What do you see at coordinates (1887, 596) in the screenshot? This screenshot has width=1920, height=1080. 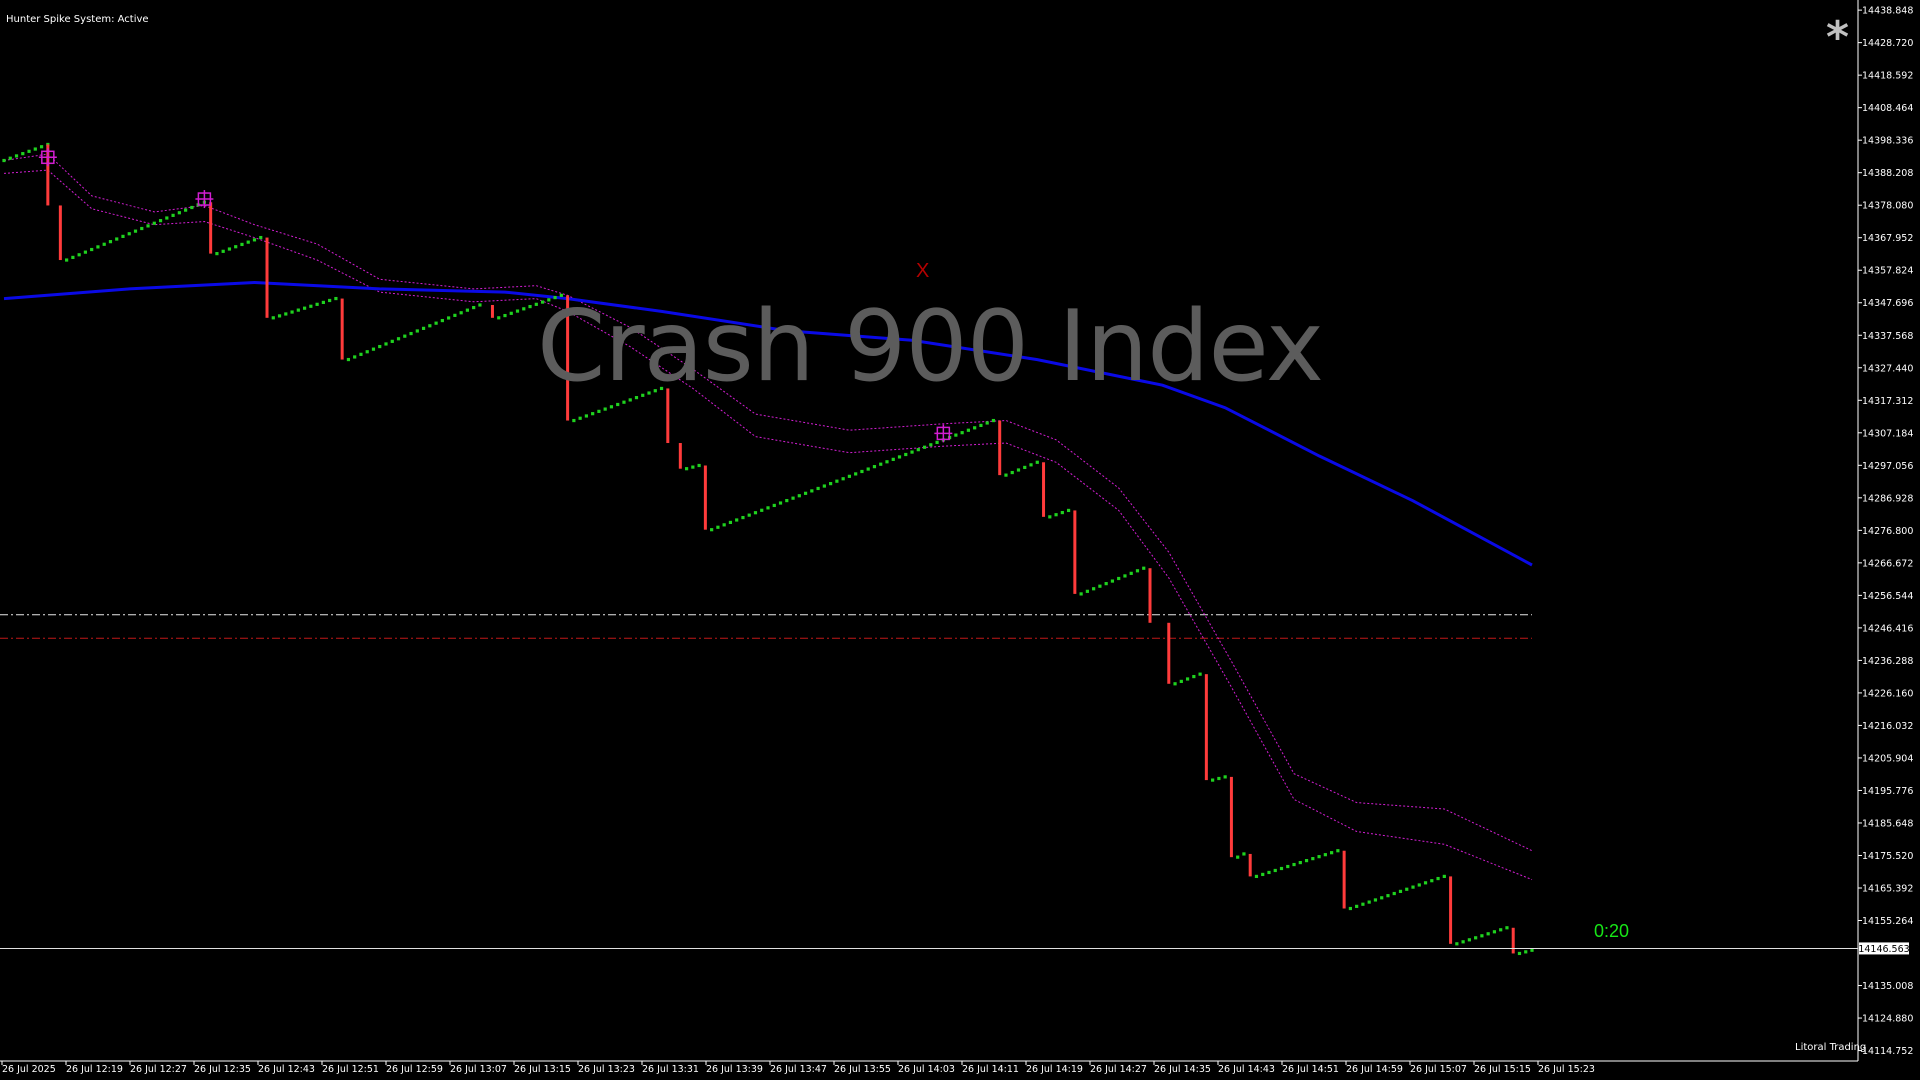 I see `price-tick-label: 14256.544` at bounding box center [1887, 596].